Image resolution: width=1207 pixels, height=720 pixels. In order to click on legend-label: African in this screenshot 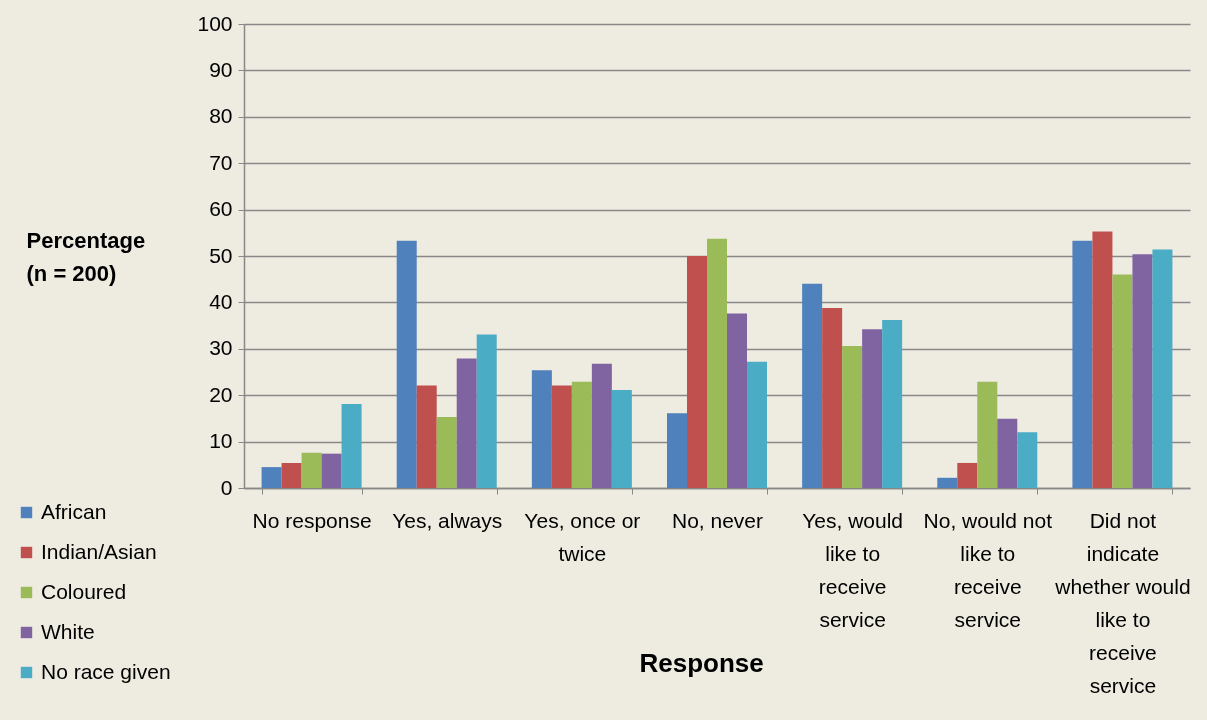, I will do `click(74, 511)`.